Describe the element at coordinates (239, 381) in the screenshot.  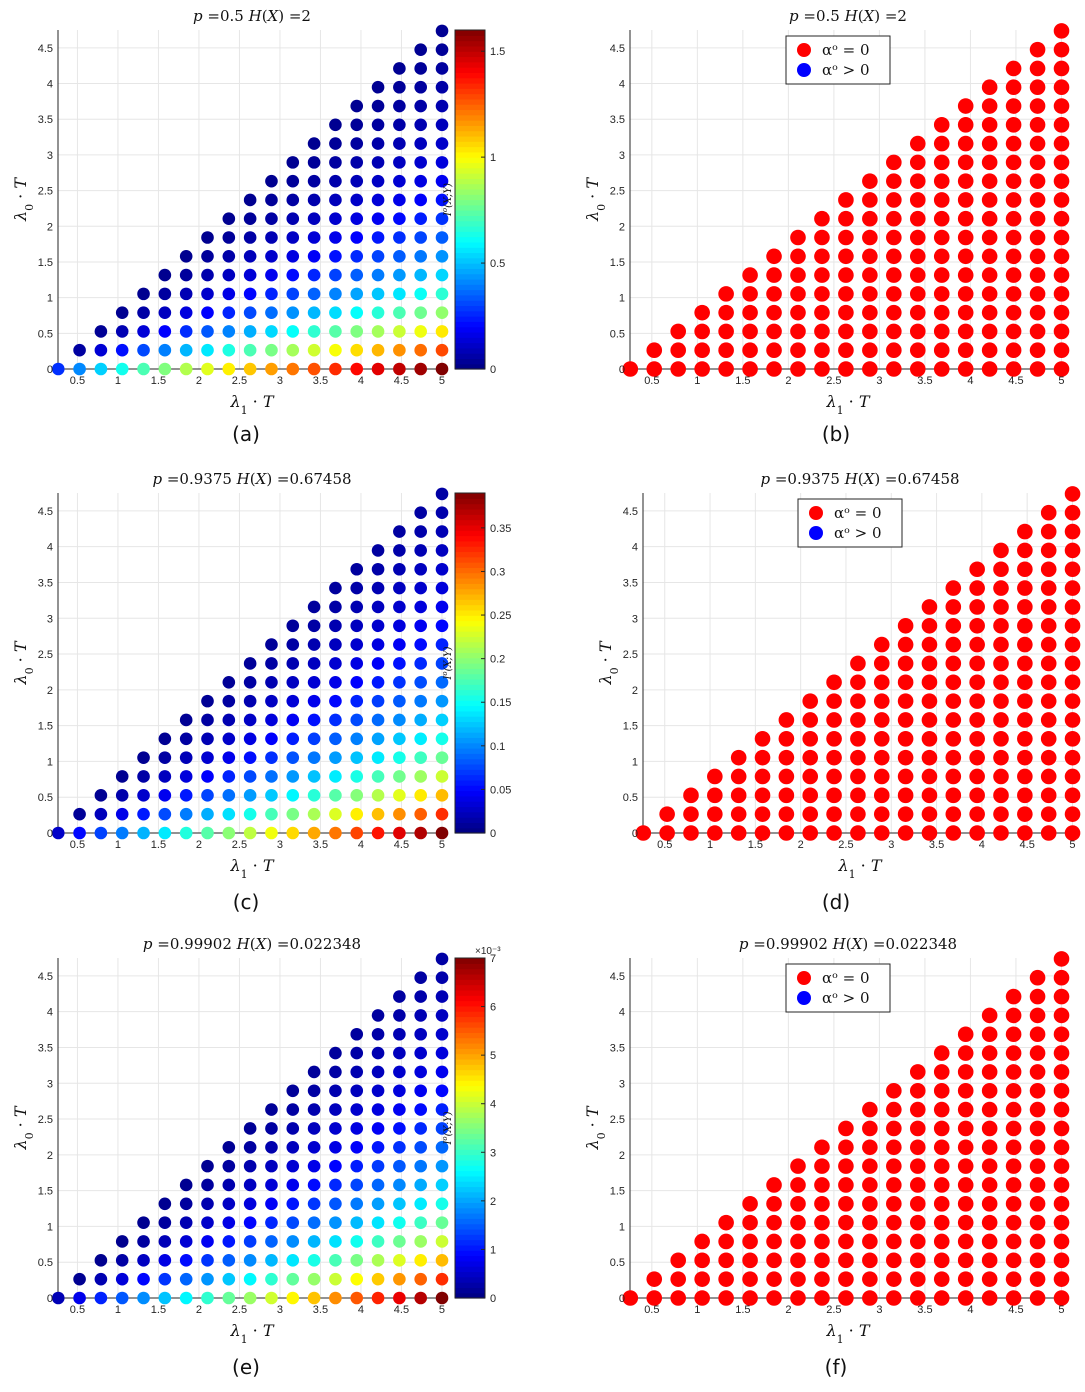
I see `x-tick-label: 2.5` at that location.